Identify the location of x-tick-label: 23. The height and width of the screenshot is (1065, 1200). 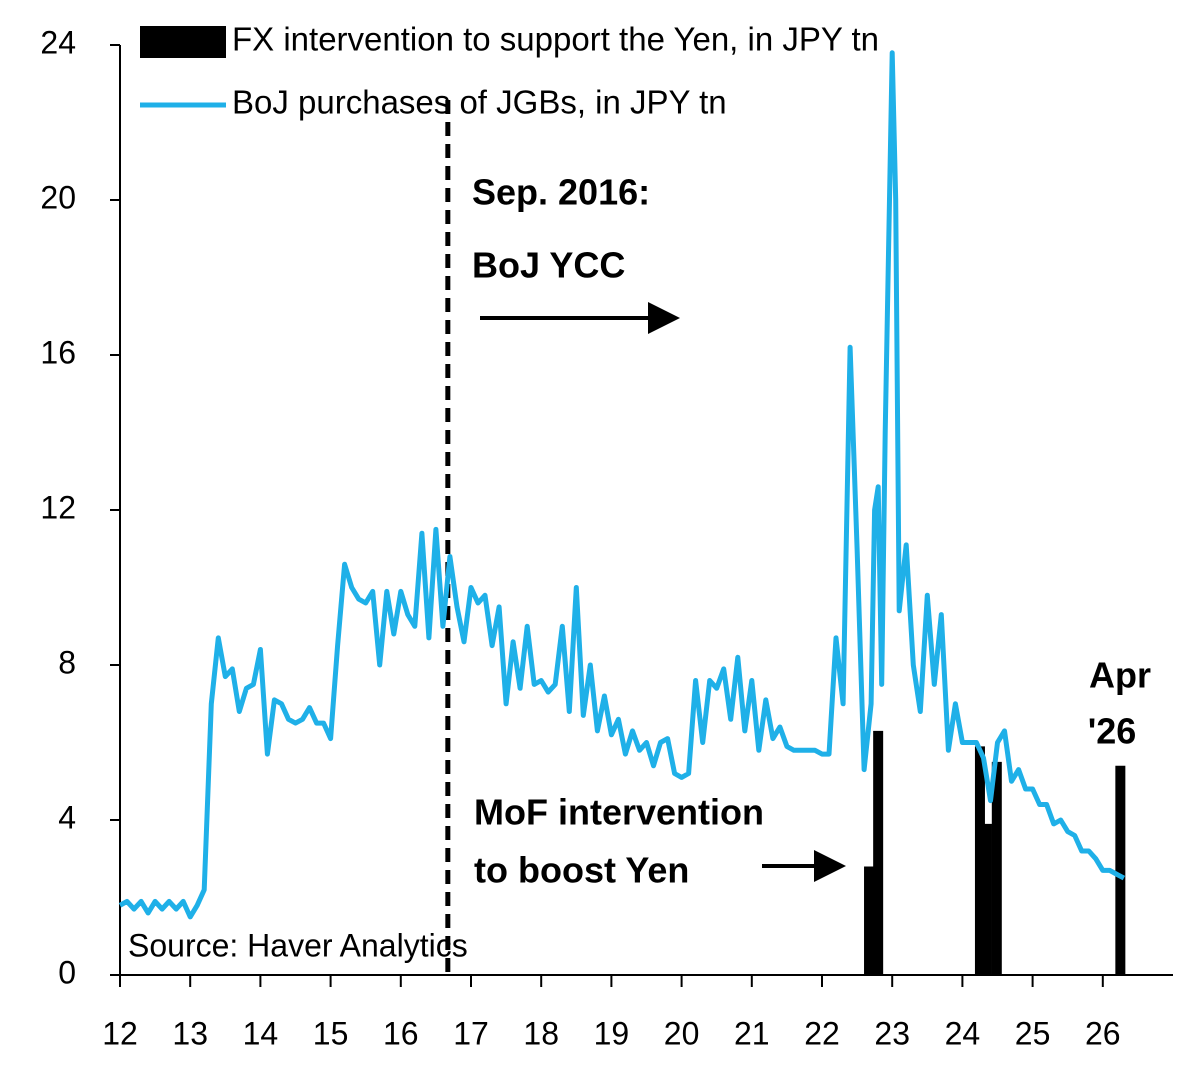
(892, 1033).